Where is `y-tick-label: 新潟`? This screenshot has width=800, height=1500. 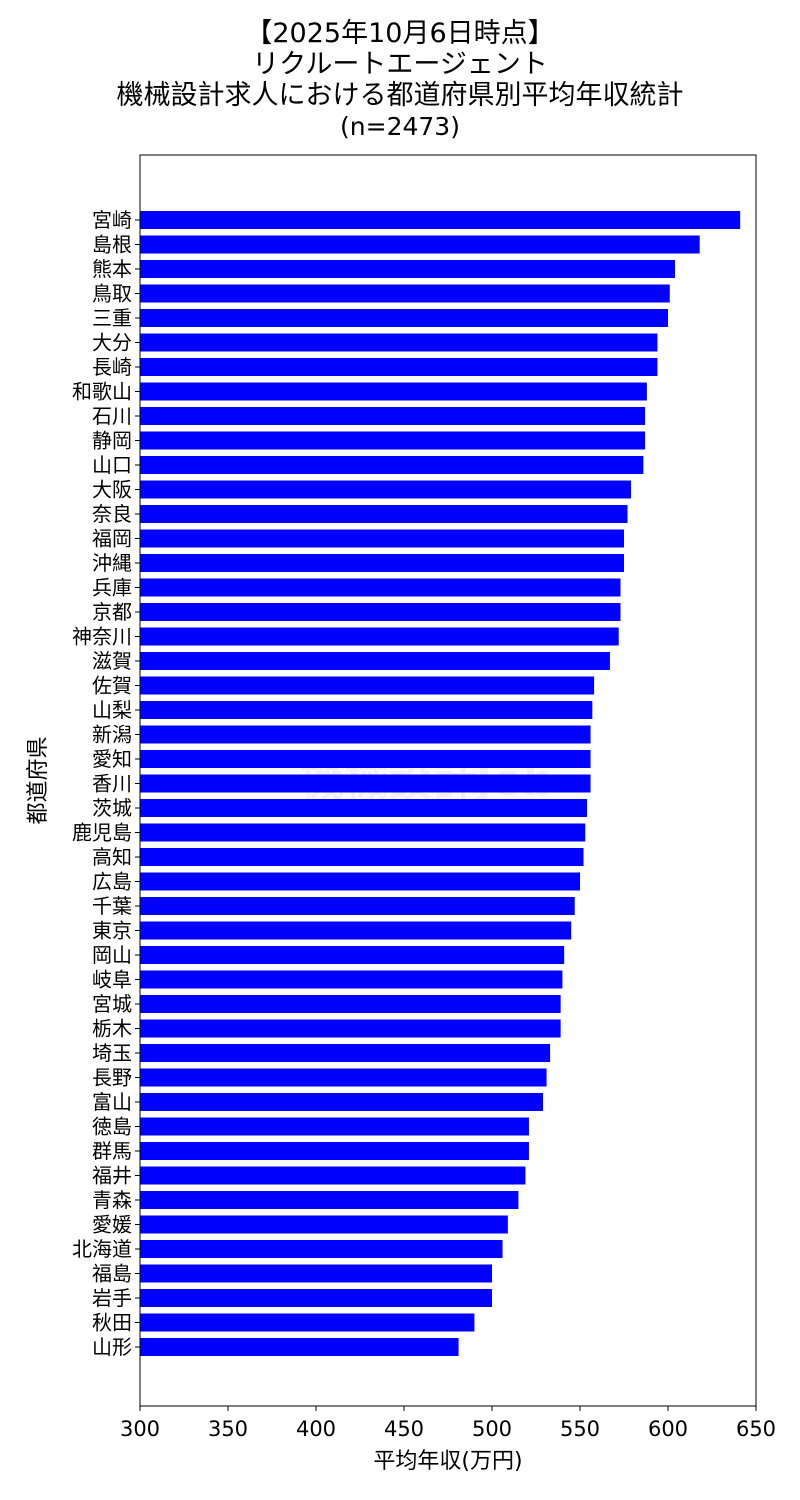 y-tick-label: 新潟 is located at coordinates (112, 735).